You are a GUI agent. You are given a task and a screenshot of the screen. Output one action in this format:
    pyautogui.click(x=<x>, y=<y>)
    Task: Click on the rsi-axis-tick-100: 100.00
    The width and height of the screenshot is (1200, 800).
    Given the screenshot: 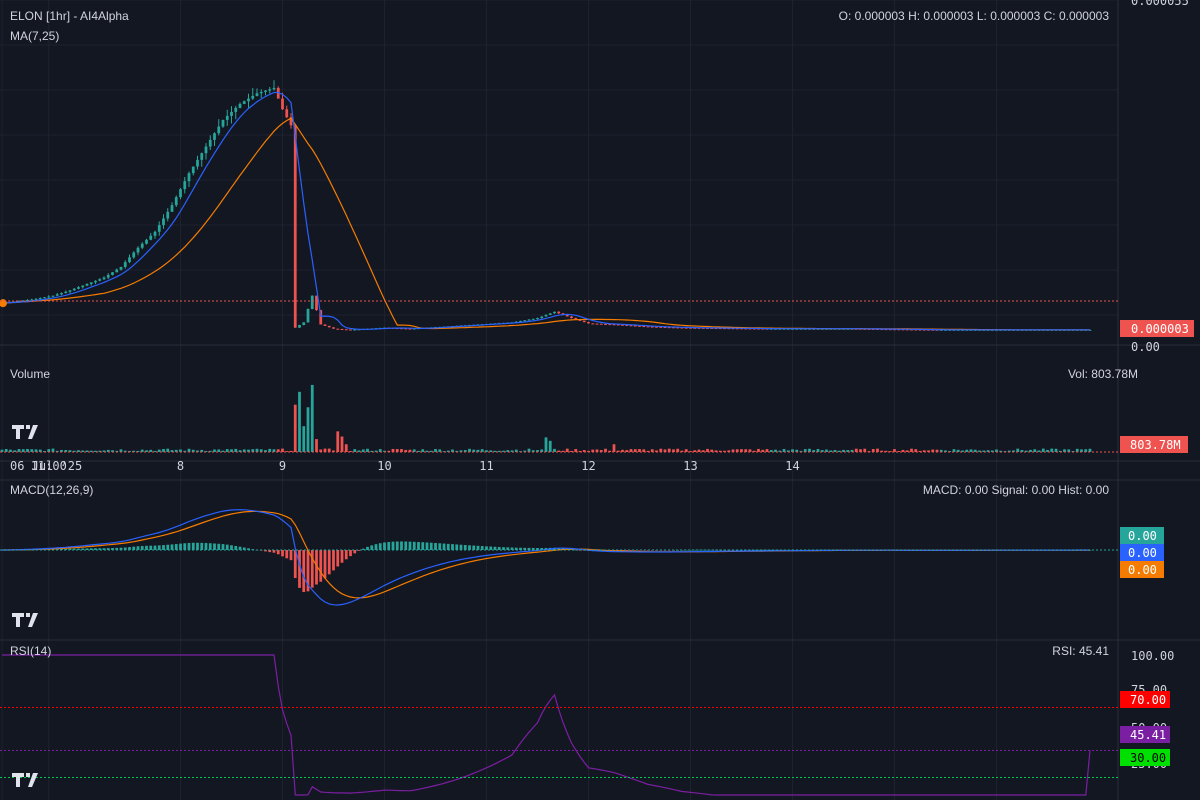 What is the action you would take?
    pyautogui.click(x=1152, y=656)
    